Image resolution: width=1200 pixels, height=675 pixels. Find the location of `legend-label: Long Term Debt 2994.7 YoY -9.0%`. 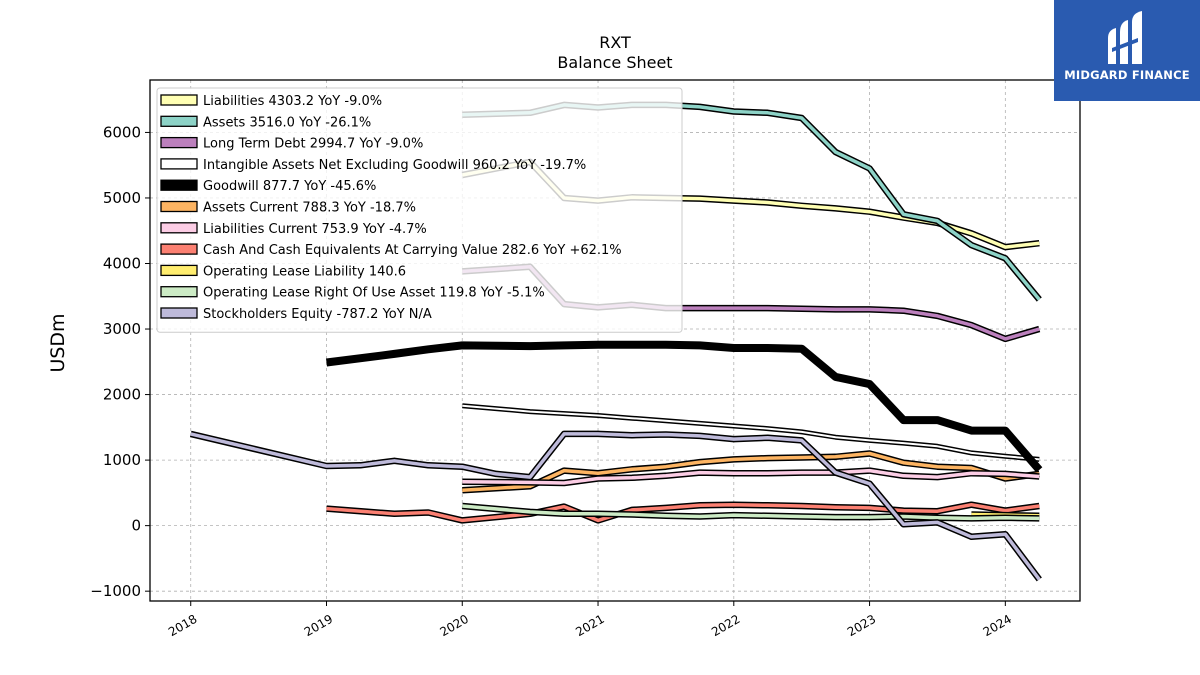

legend-label: Long Term Debt 2994.7 YoY -9.0% is located at coordinates (313, 144).